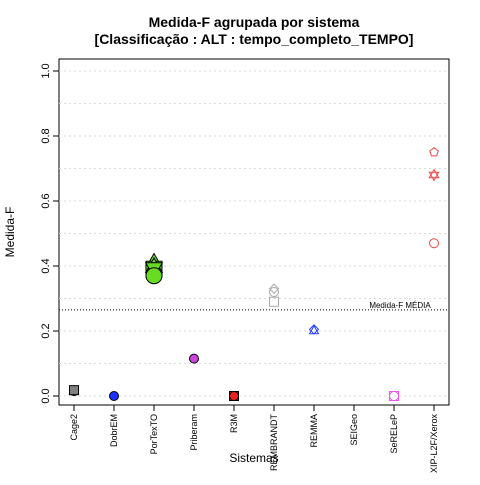 The height and width of the screenshot is (485, 480). Describe the element at coordinates (194, 432) in the screenshot. I see `x-tick-label: Priberam` at that location.